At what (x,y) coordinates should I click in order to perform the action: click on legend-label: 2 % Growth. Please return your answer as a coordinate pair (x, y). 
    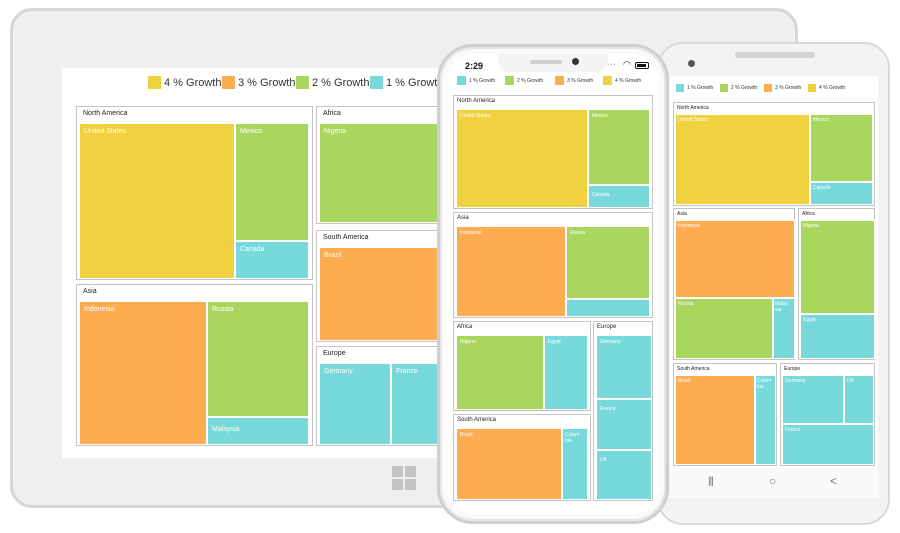
    Looking at the image, I should click on (744, 88).